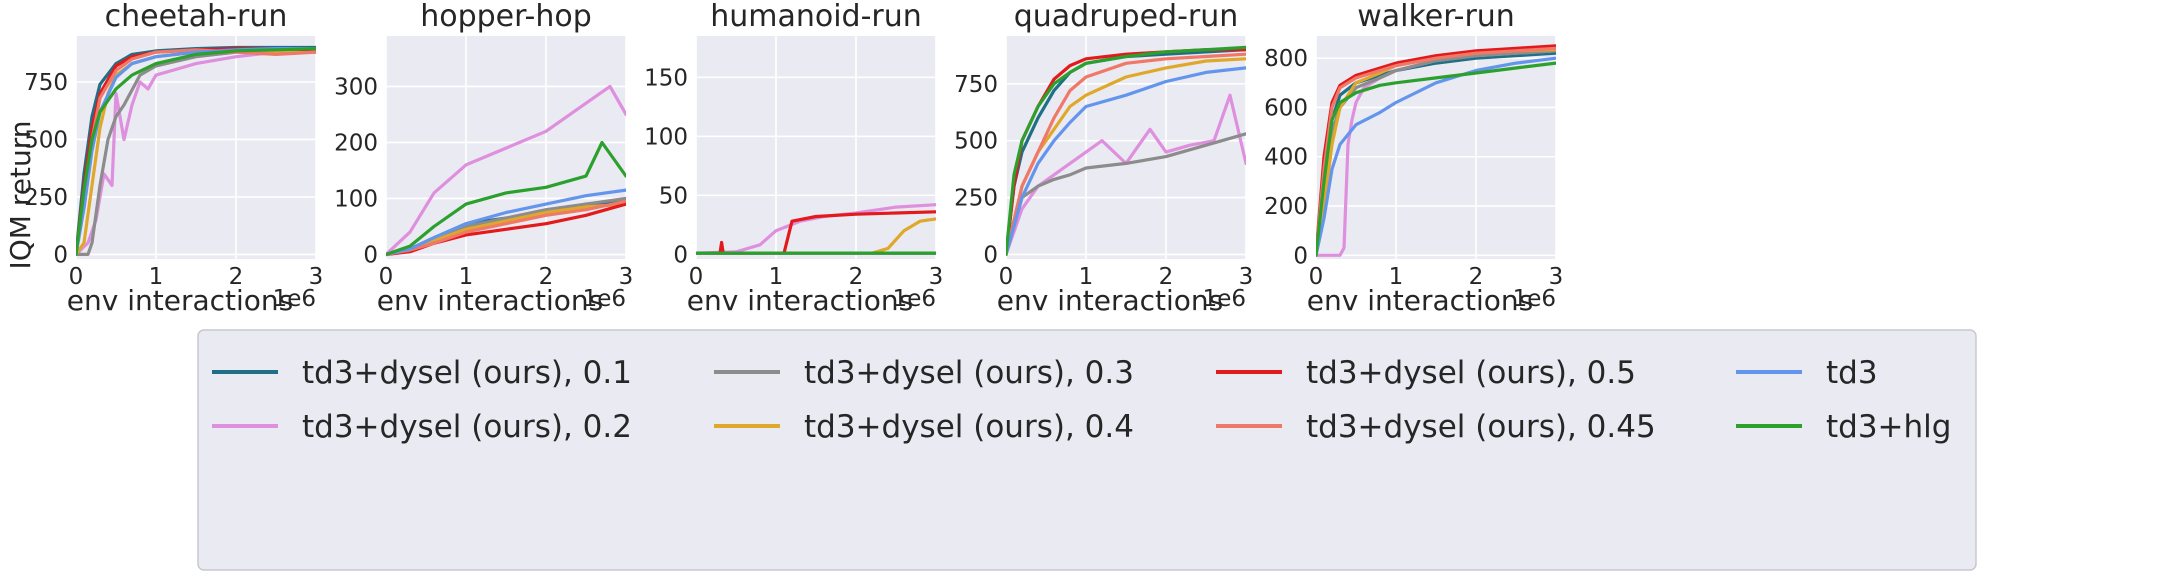  Describe the element at coordinates (1888, 427) in the screenshot. I see `legend-label: td3+hlg` at that location.